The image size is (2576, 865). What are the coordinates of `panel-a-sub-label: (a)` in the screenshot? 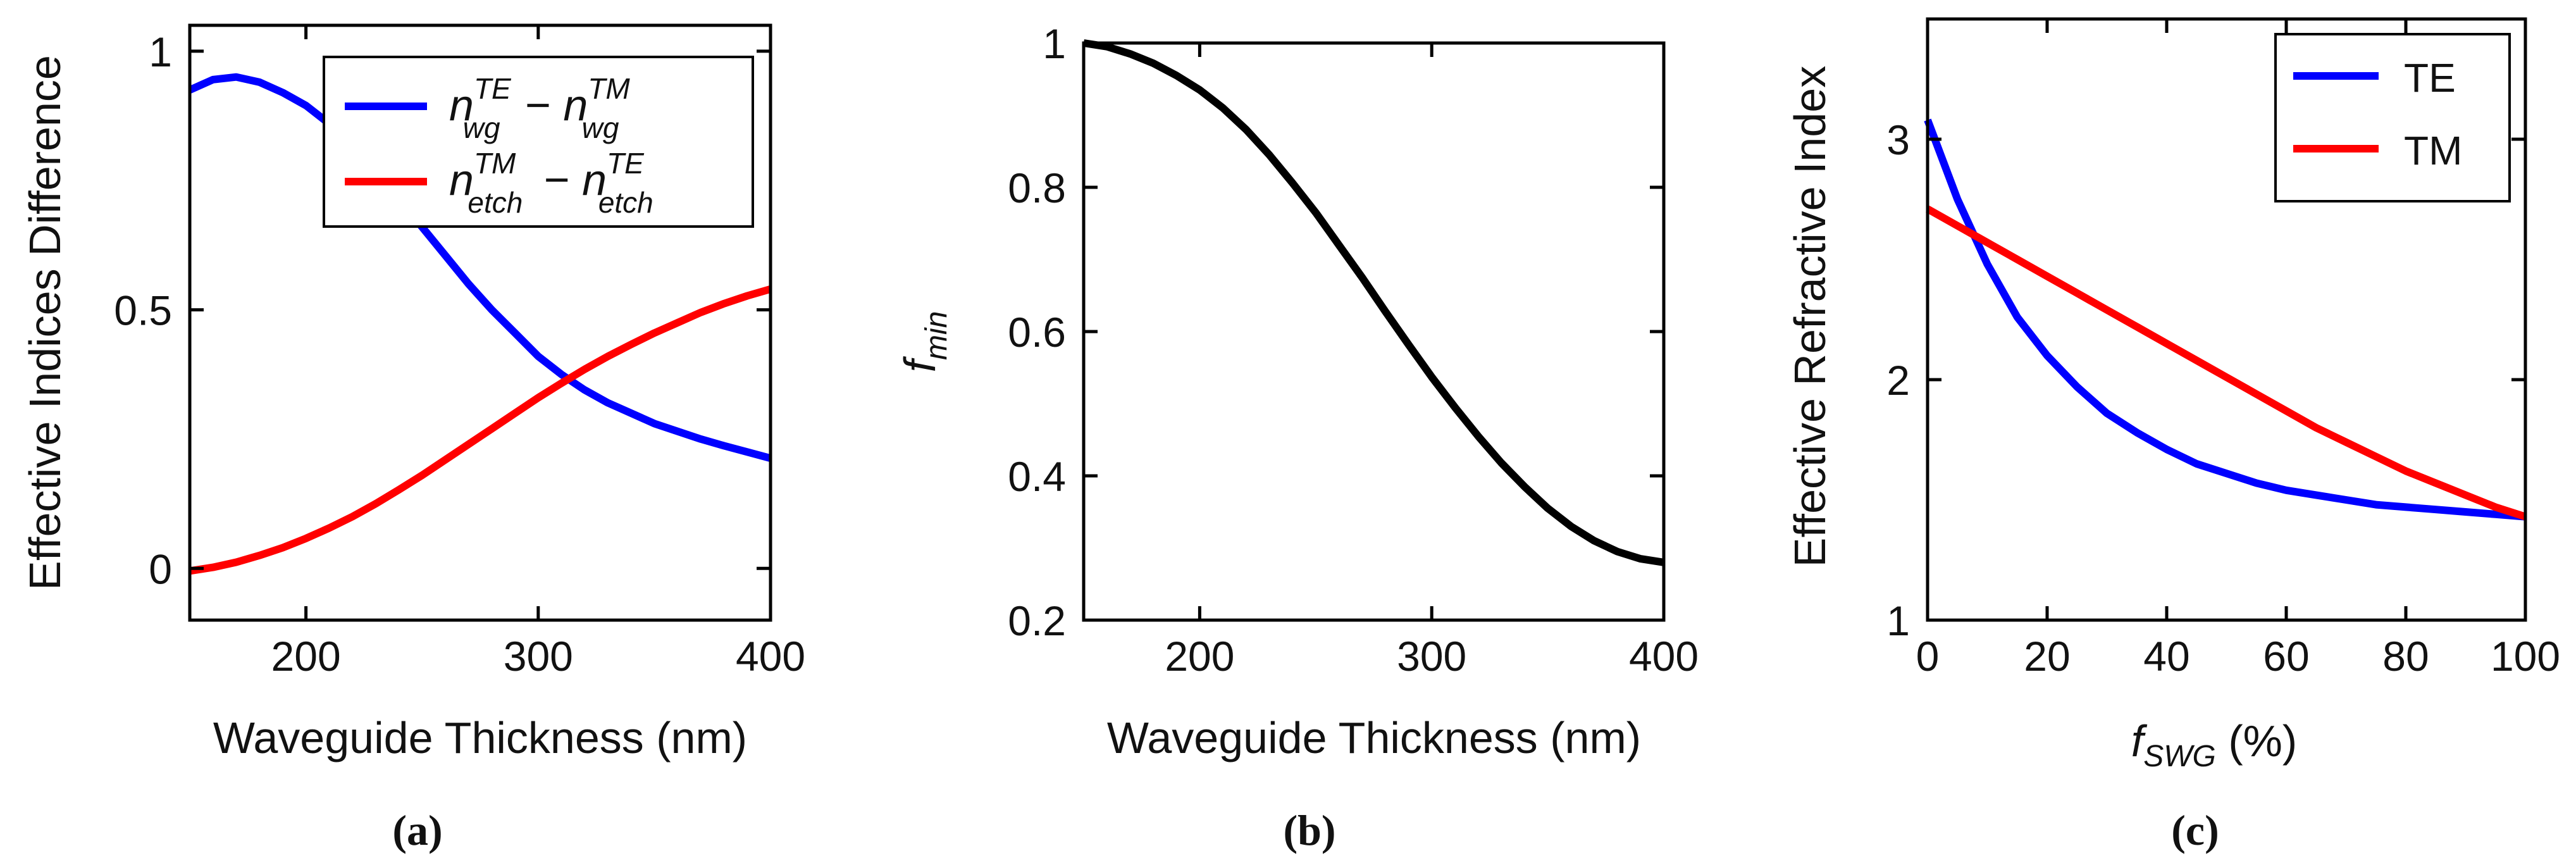 It's located at (417, 830).